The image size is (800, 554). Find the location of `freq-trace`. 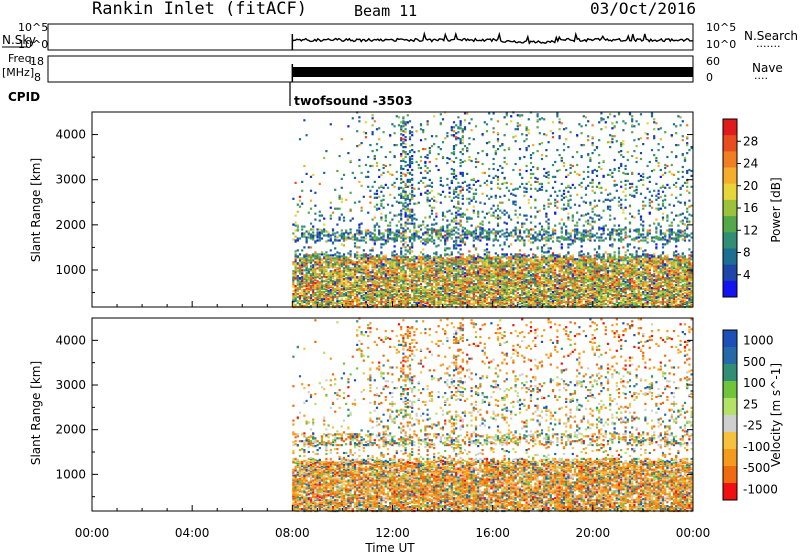

freq-trace is located at coordinates (492, 73).